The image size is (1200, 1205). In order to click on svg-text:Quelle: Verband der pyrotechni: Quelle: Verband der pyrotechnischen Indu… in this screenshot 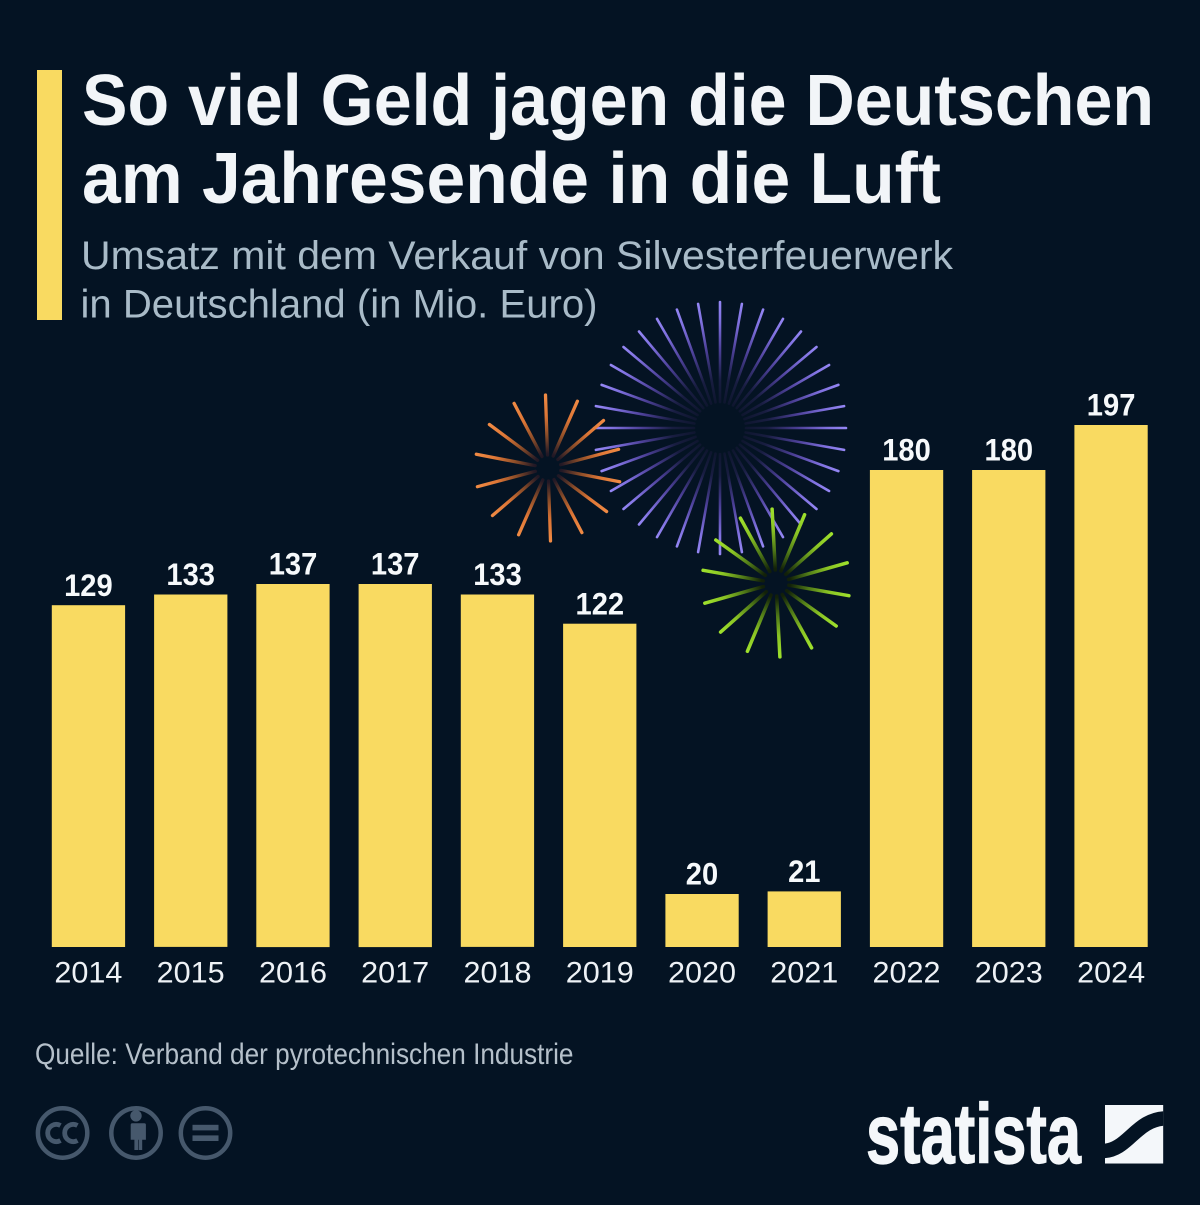, I will do `click(304, 1054)`.